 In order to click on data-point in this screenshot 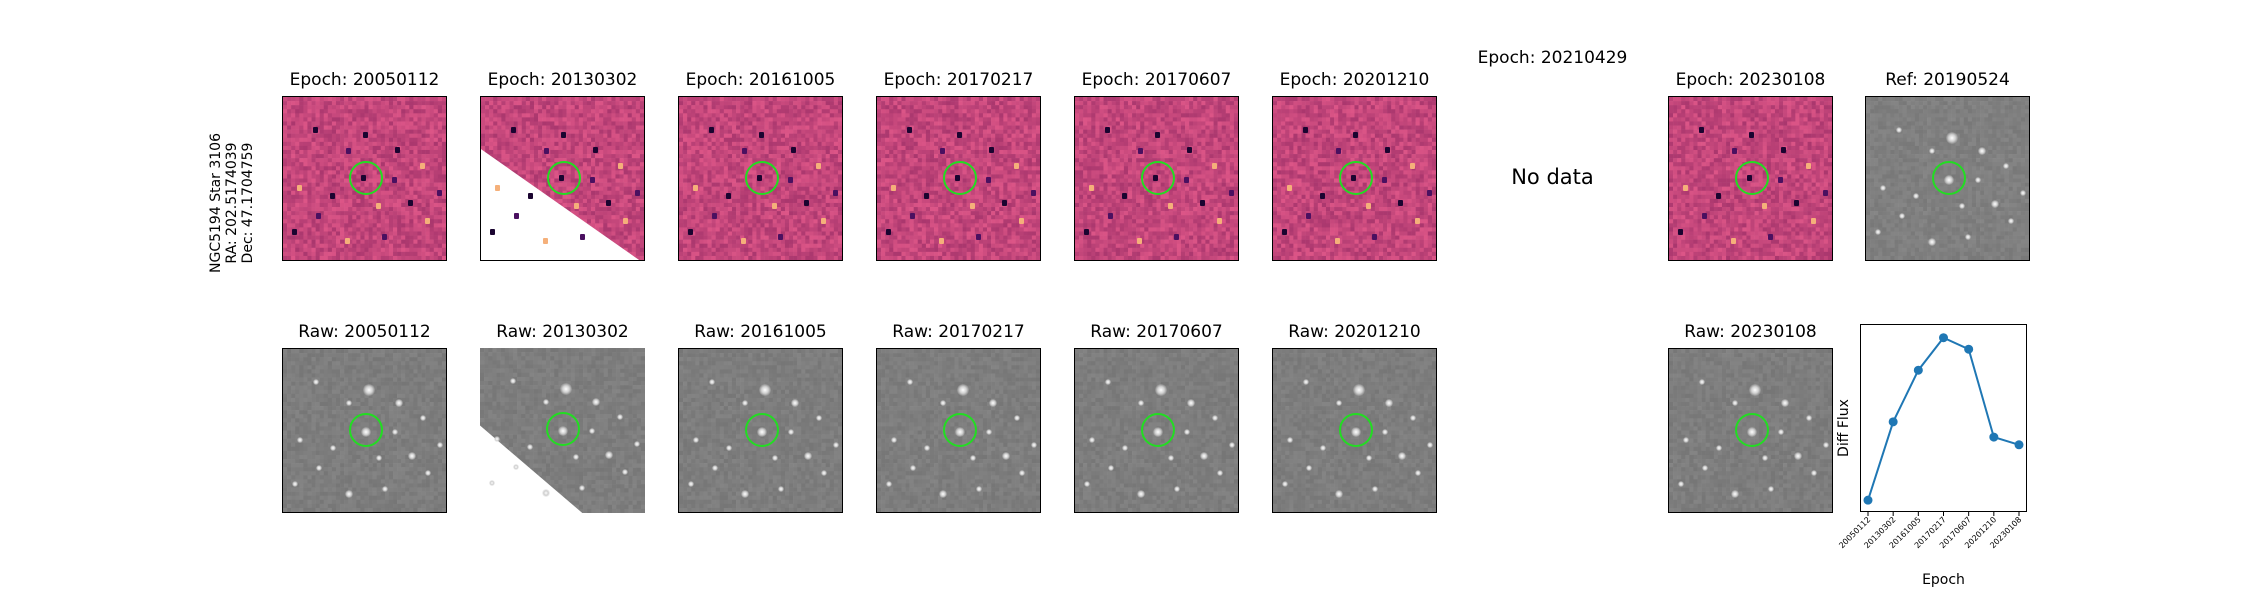, I will do `click(1994, 437)`.